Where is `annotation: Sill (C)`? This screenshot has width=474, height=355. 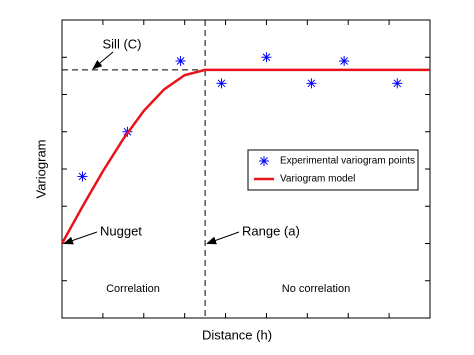
annotation: Sill (C) is located at coordinates (122, 43).